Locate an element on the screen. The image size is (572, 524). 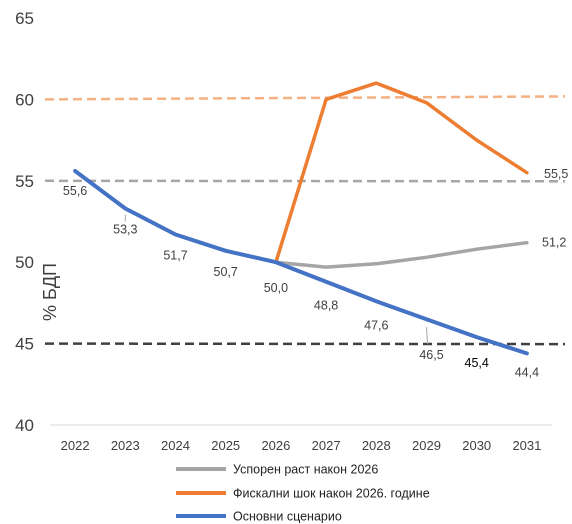
x-tick-label: 2027 is located at coordinates (326, 445).